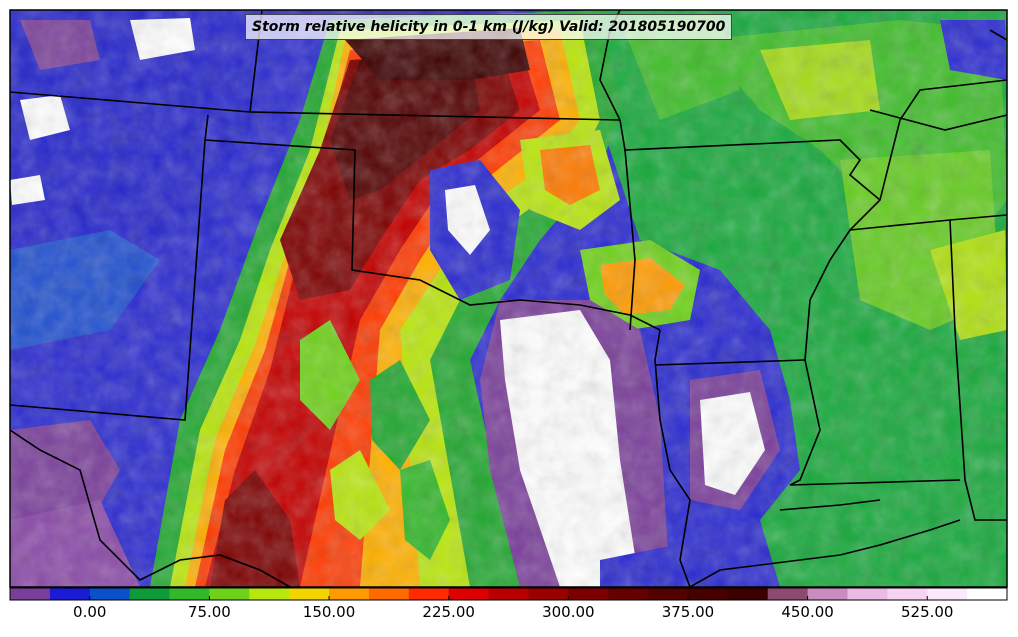 This screenshot has height=637, width=1018. Describe the element at coordinates (688, 612) in the screenshot. I see `colorbar-tick-label: 375.00` at that location.